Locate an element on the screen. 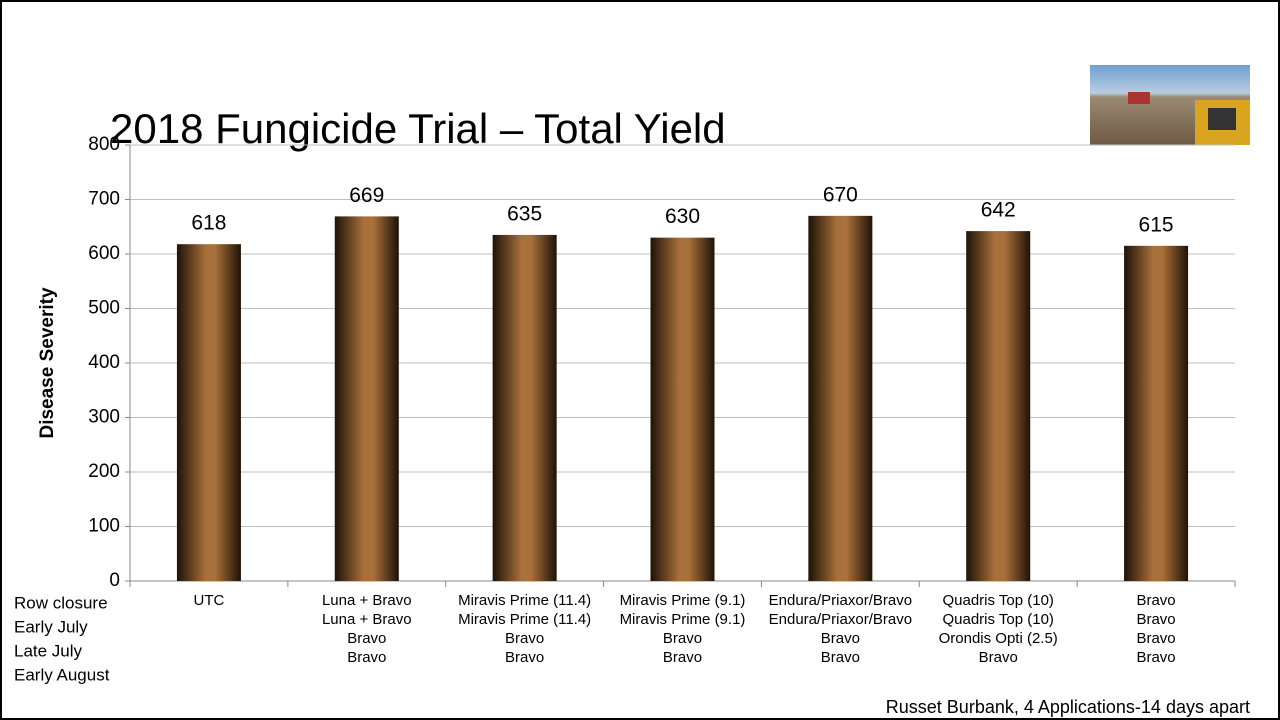 The width and height of the screenshot is (1280, 720). data-label: 630 is located at coordinates (682, 216).